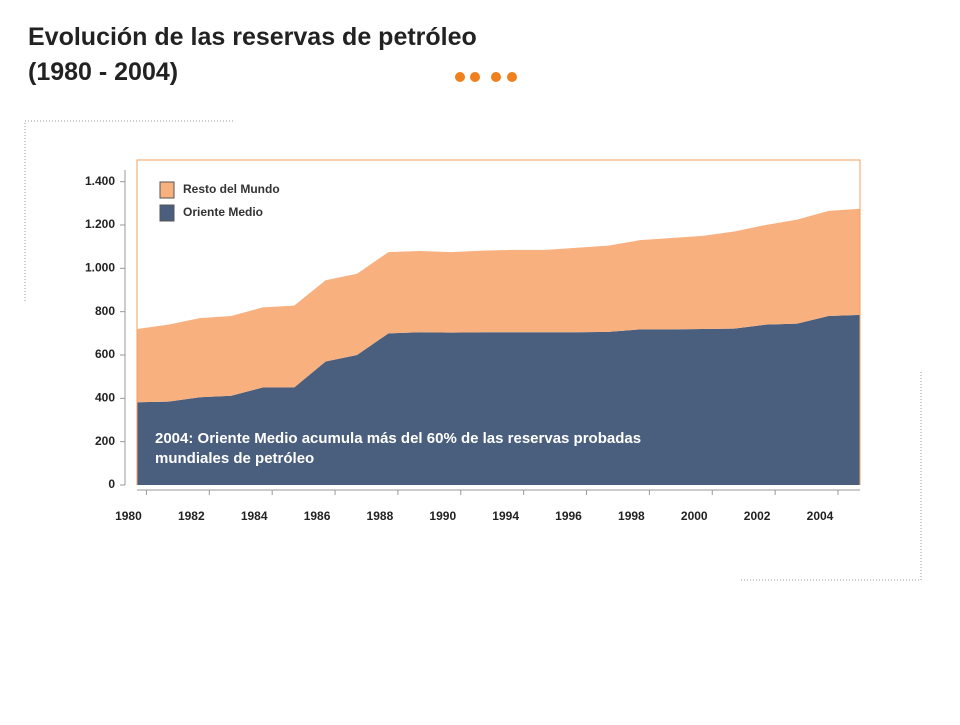 The image size is (960, 725). Describe the element at coordinates (231, 189) in the screenshot. I see `legend-label: Resto del Mundo` at that location.